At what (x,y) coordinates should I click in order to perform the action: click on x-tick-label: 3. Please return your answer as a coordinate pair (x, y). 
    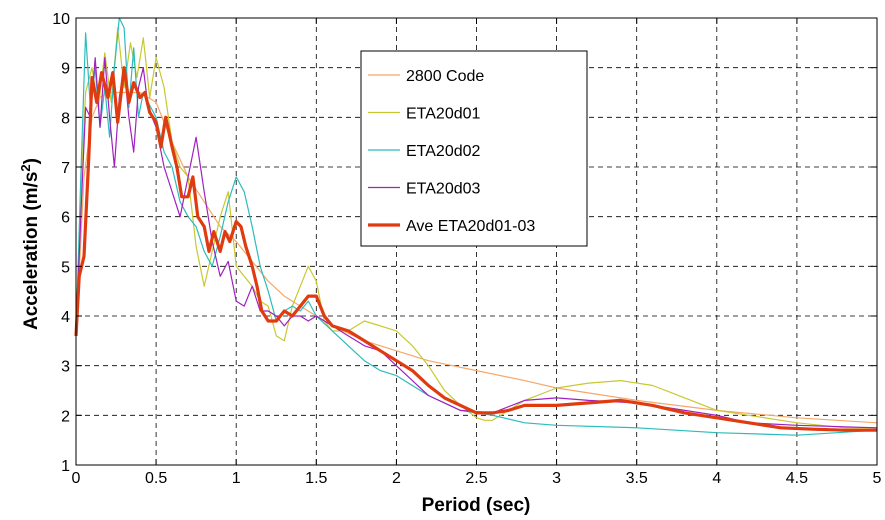
    Looking at the image, I should click on (556, 478).